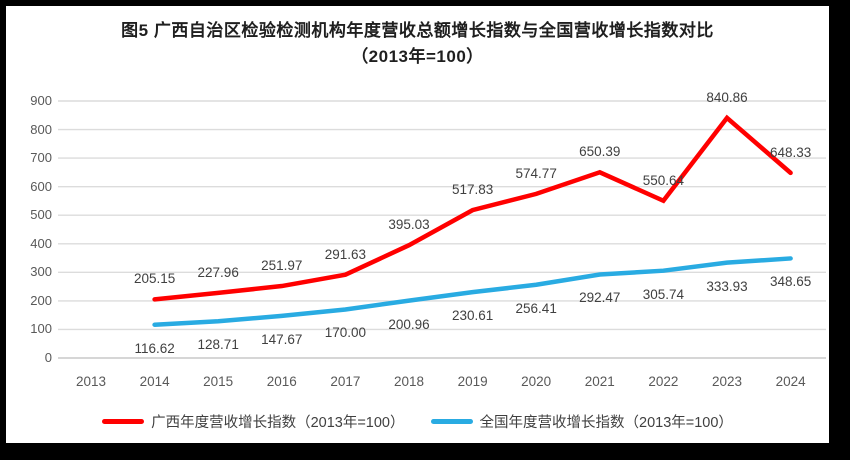 The width and height of the screenshot is (850, 460). I want to click on y-axis-tick-label: 200, so click(41, 300).